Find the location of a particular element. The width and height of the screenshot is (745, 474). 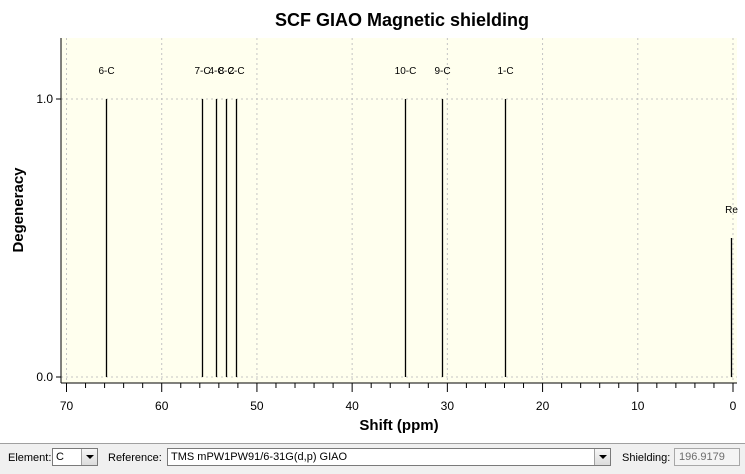

element-select: C is located at coordinates (75, 457).